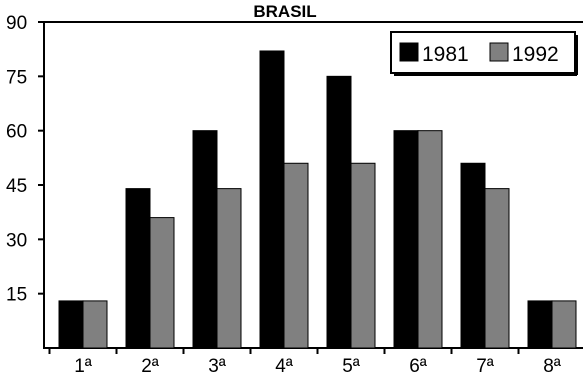 The height and width of the screenshot is (376, 583). What do you see at coordinates (284, 11) in the screenshot?
I see `chart-title: BRASIL` at bounding box center [284, 11].